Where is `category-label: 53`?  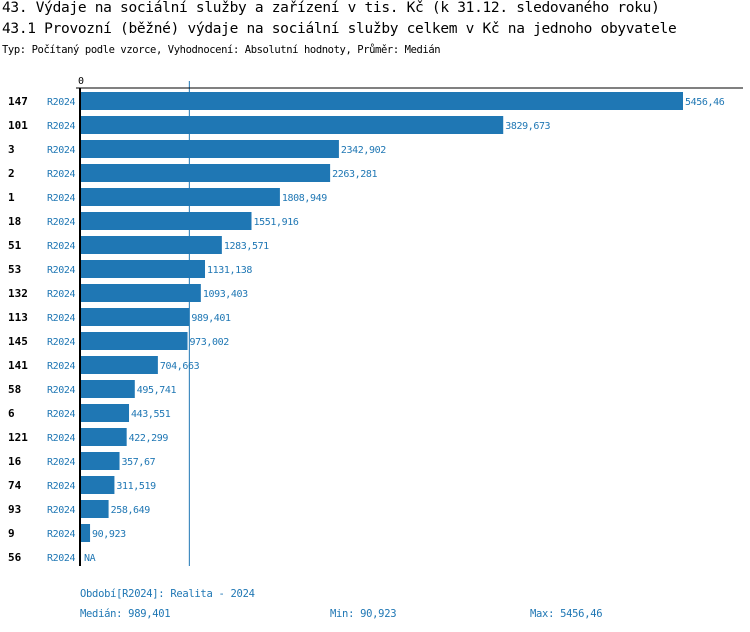
category-label: 53 is located at coordinates (14, 269).